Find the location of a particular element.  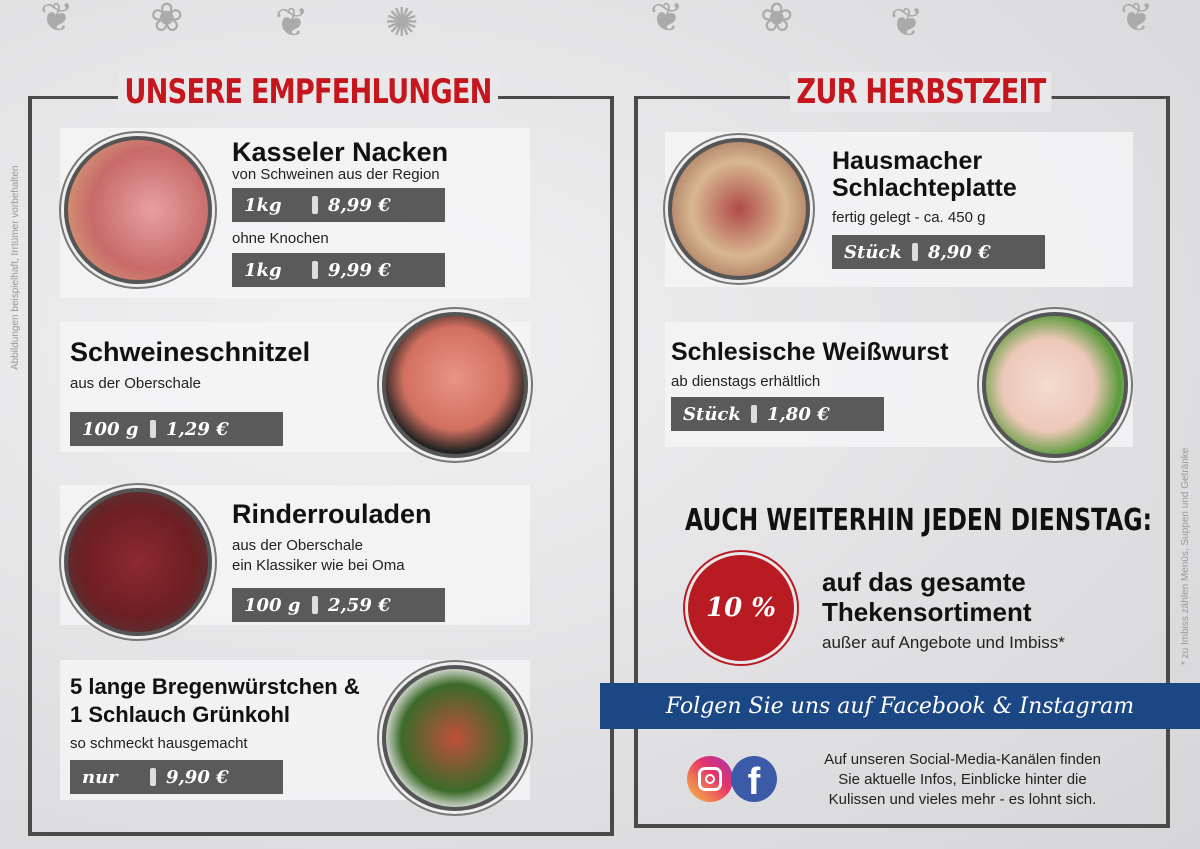

product-name: Hausmacher is located at coordinates (907, 161).